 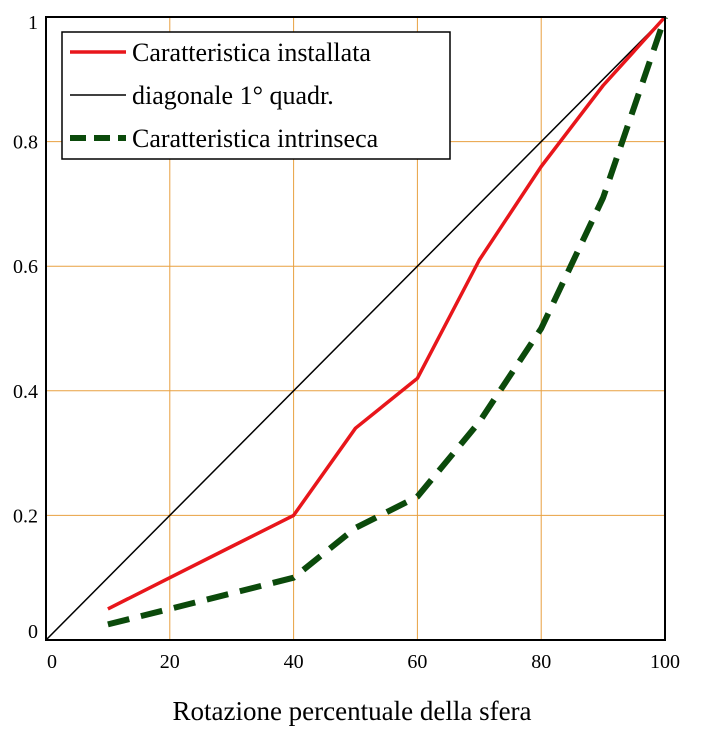 I want to click on y-tick-label: 0.8, so click(x=25, y=143).